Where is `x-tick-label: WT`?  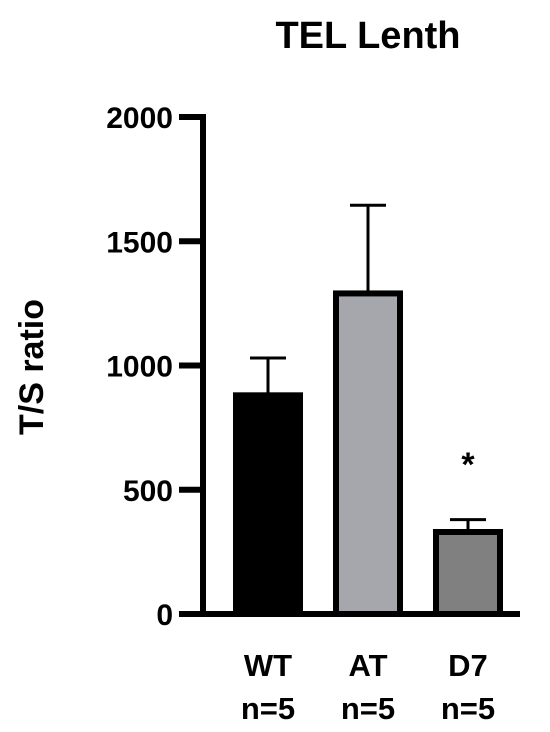 x-tick-label: WT is located at coordinates (268, 665).